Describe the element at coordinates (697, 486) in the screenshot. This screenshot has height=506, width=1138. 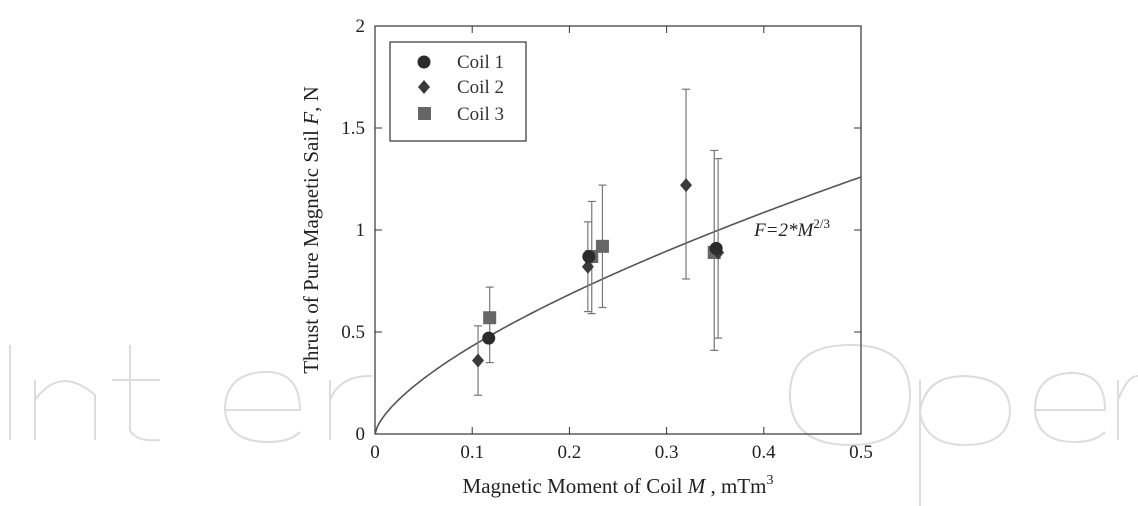
I see `x-axis-title-var: M` at that location.